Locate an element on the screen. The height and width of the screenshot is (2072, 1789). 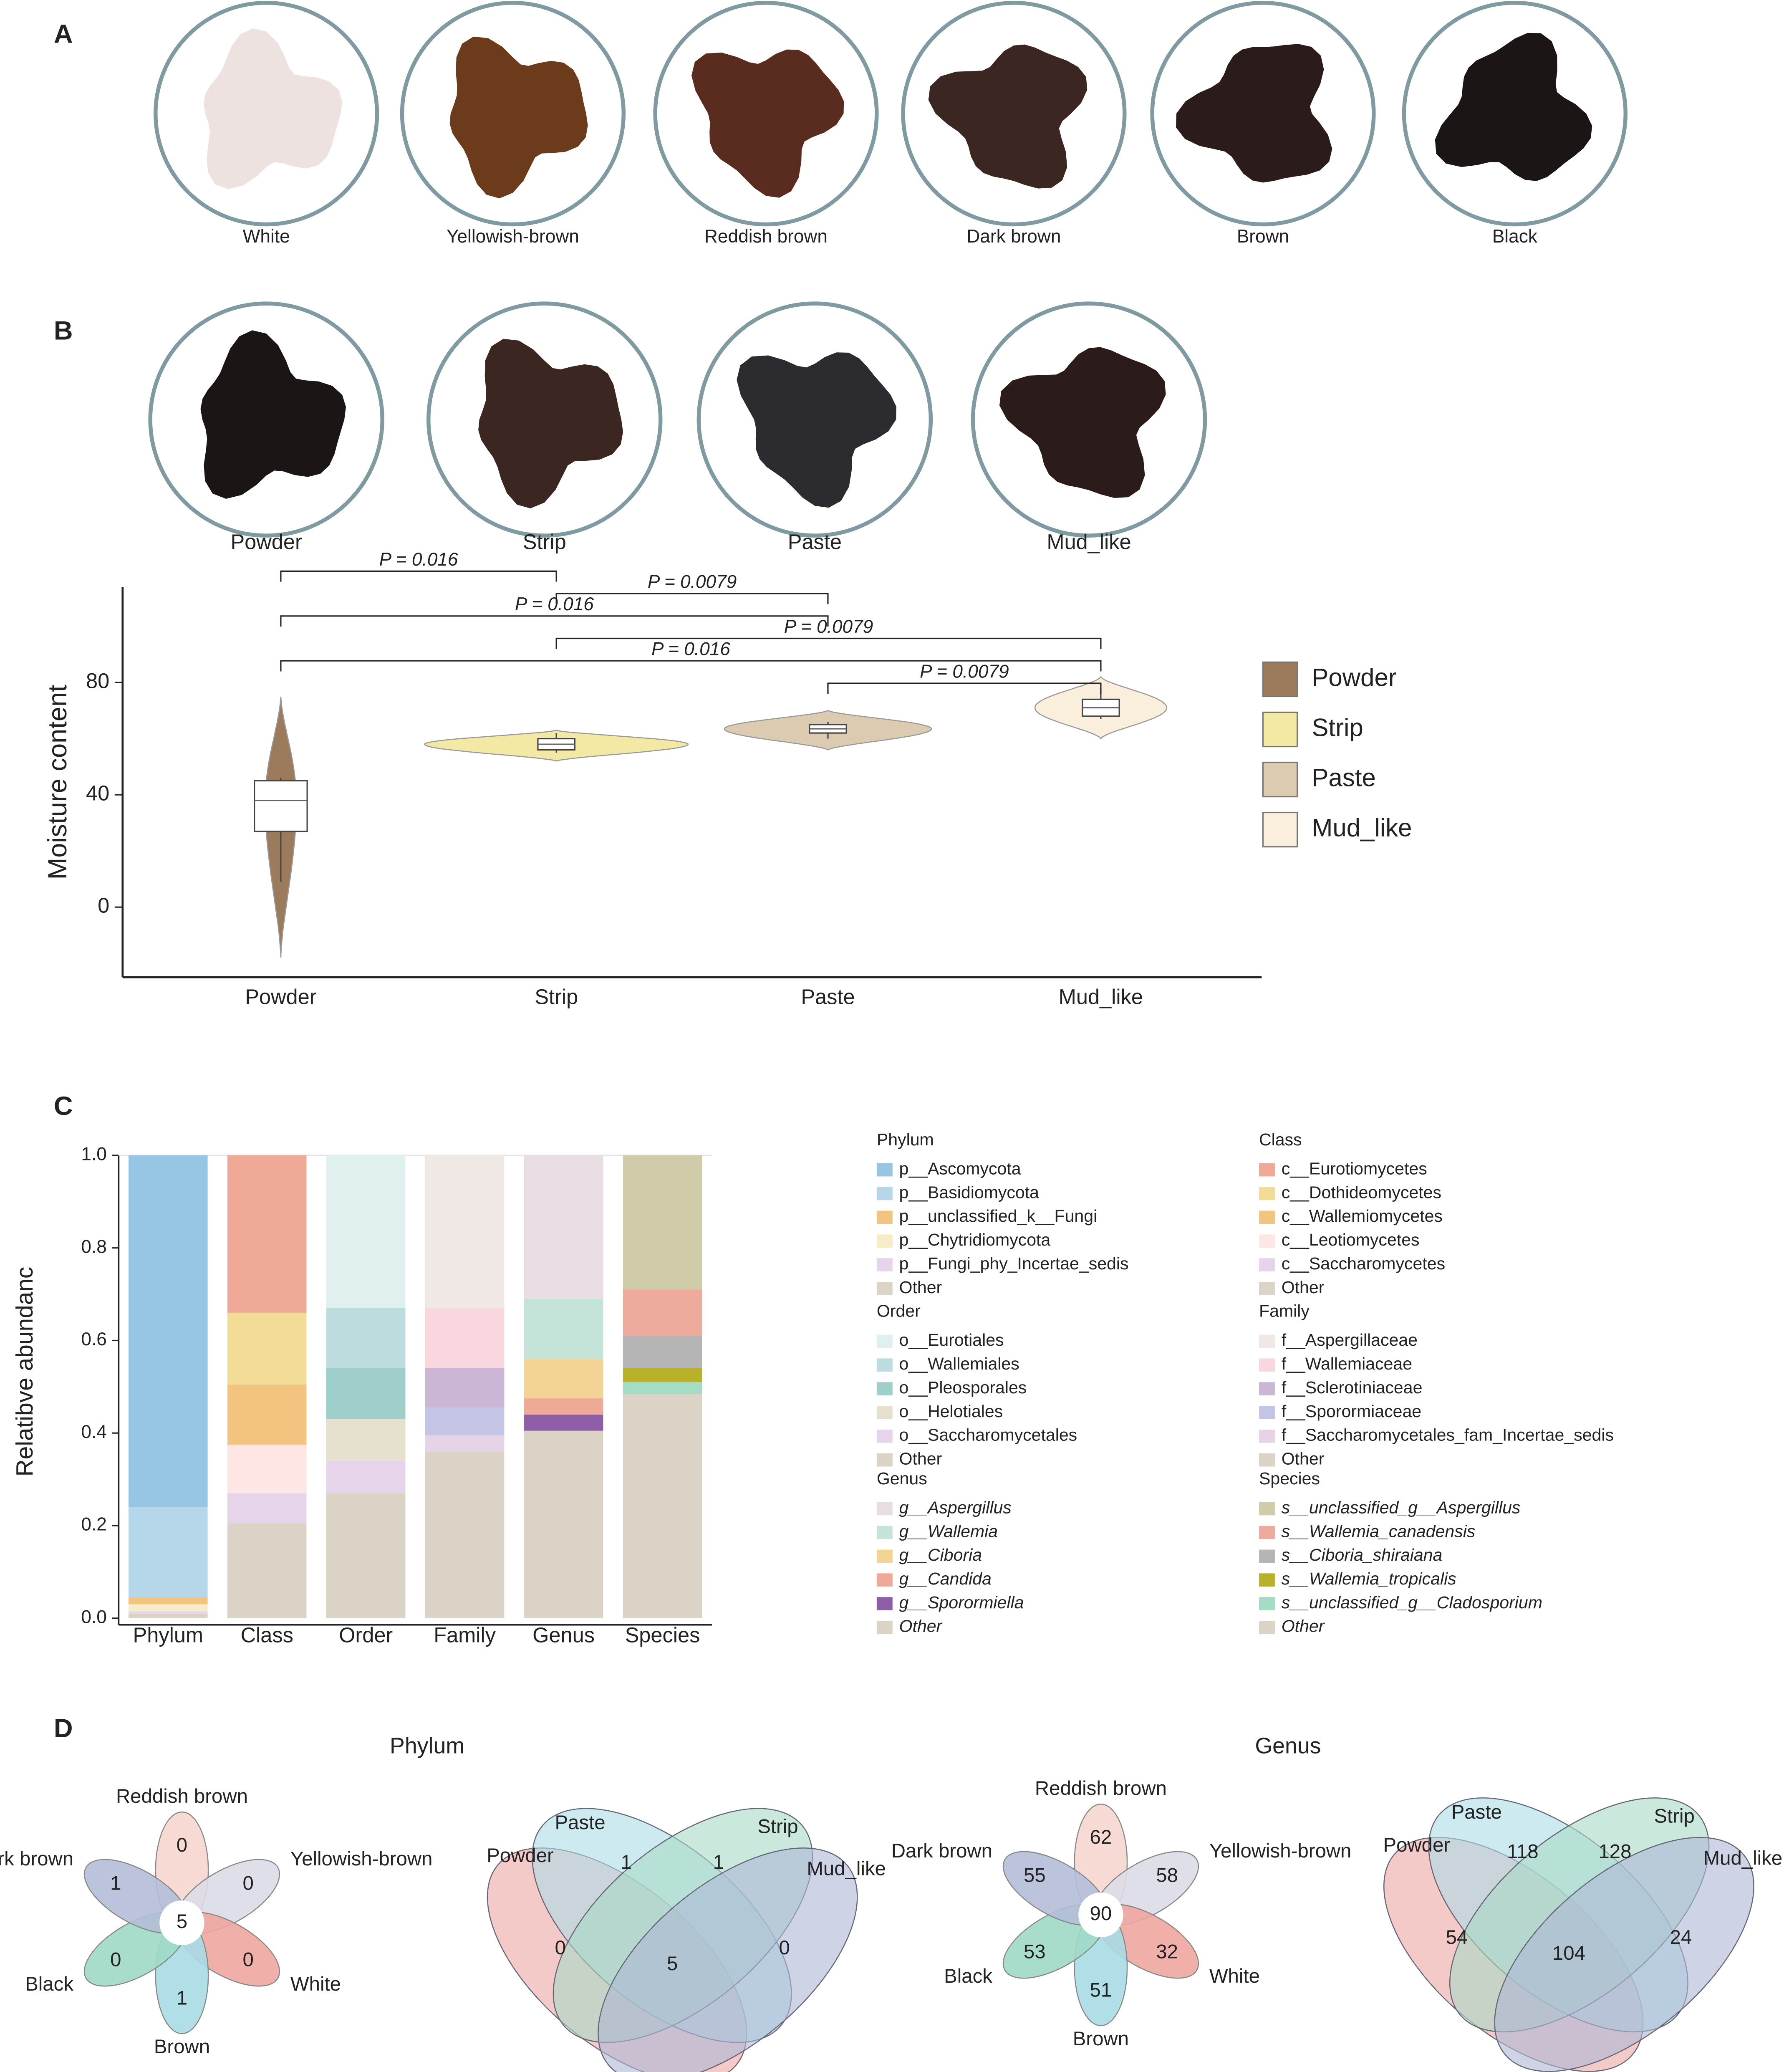
venn-count: 51 is located at coordinates (1101, 1990).